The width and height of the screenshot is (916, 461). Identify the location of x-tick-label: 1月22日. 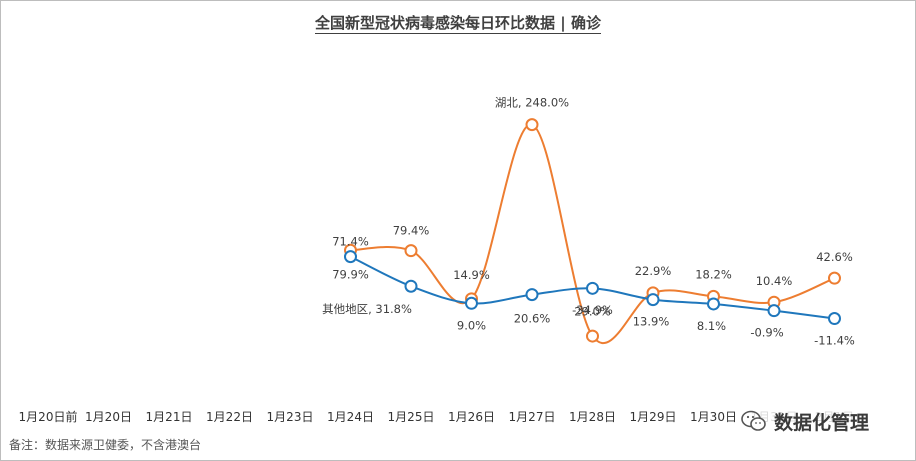
(229, 417).